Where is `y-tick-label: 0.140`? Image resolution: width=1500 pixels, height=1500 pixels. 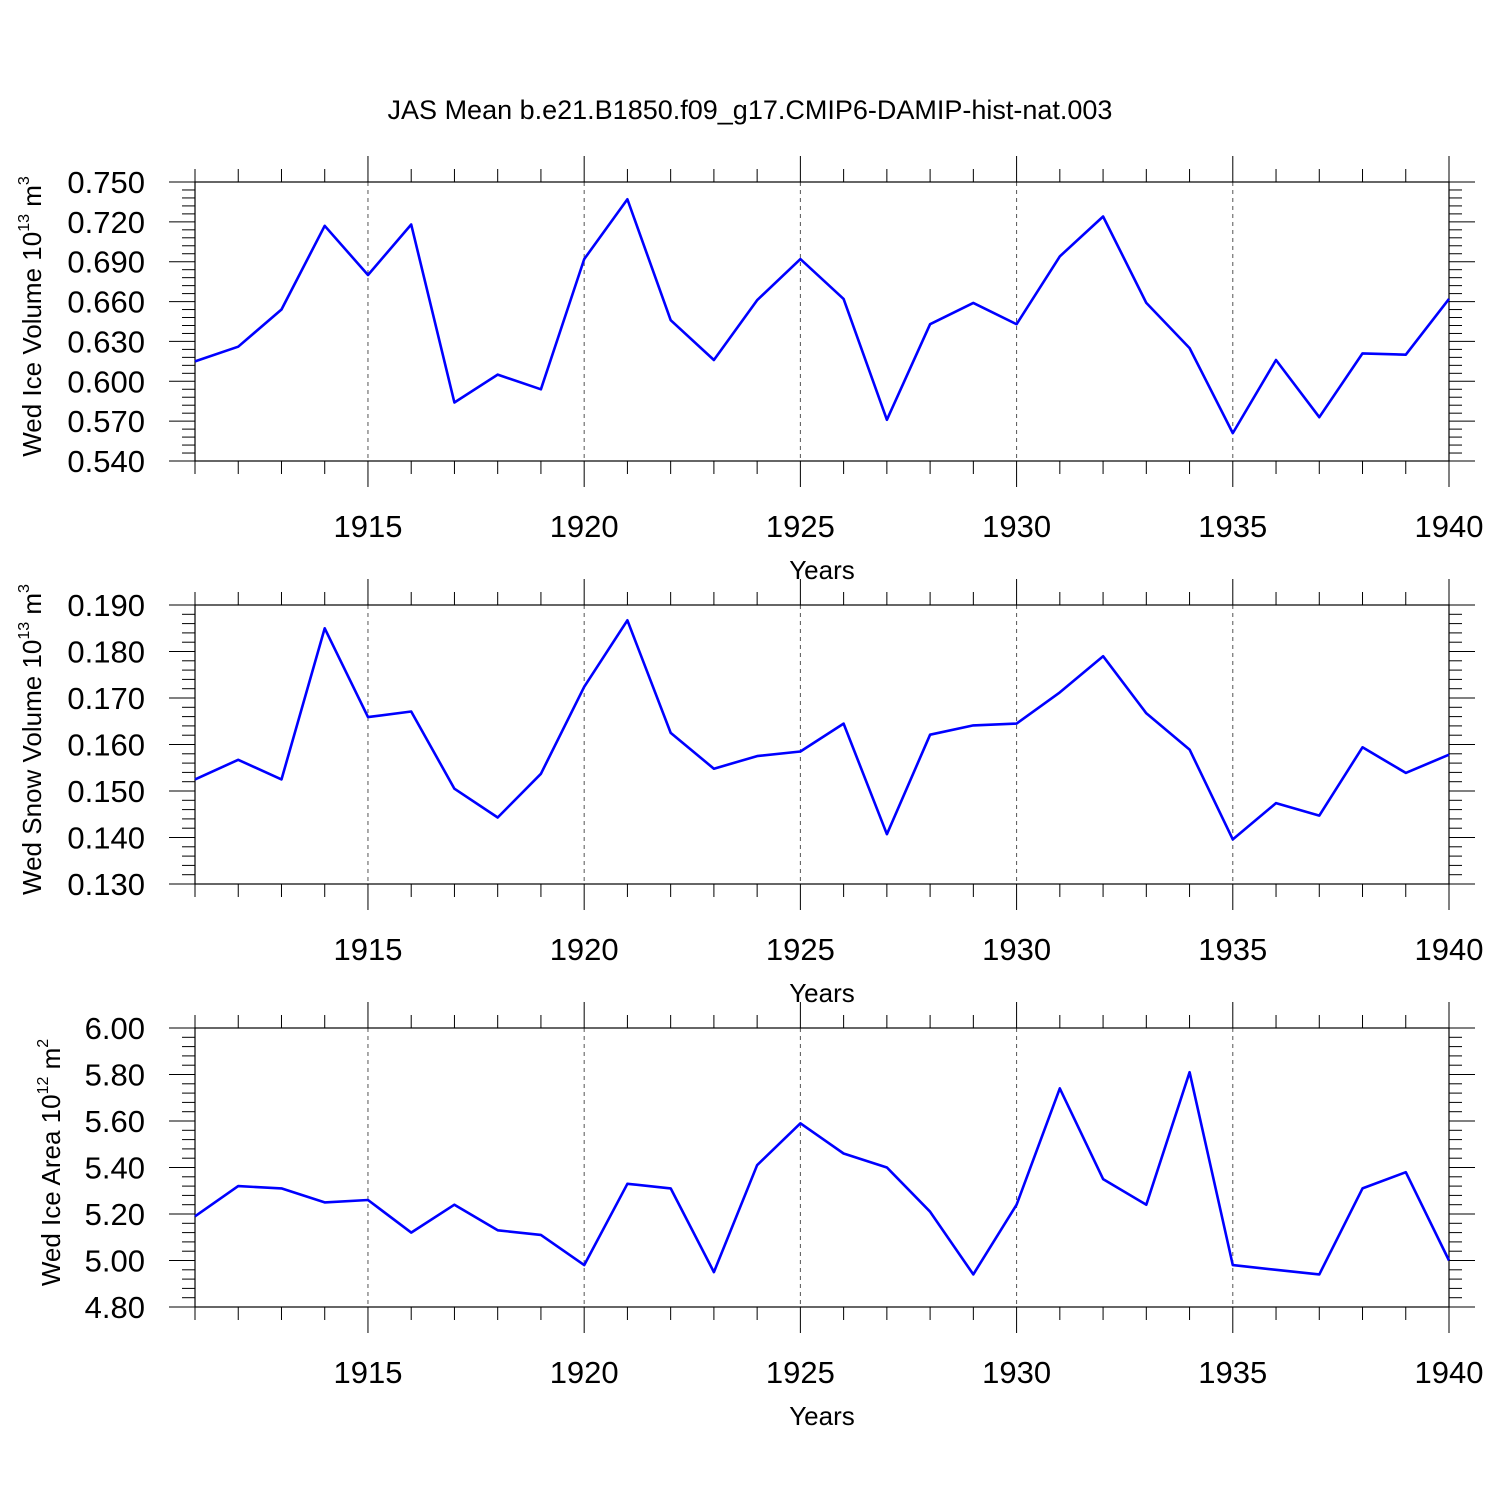
y-tick-label: 0.140 is located at coordinates (106, 838).